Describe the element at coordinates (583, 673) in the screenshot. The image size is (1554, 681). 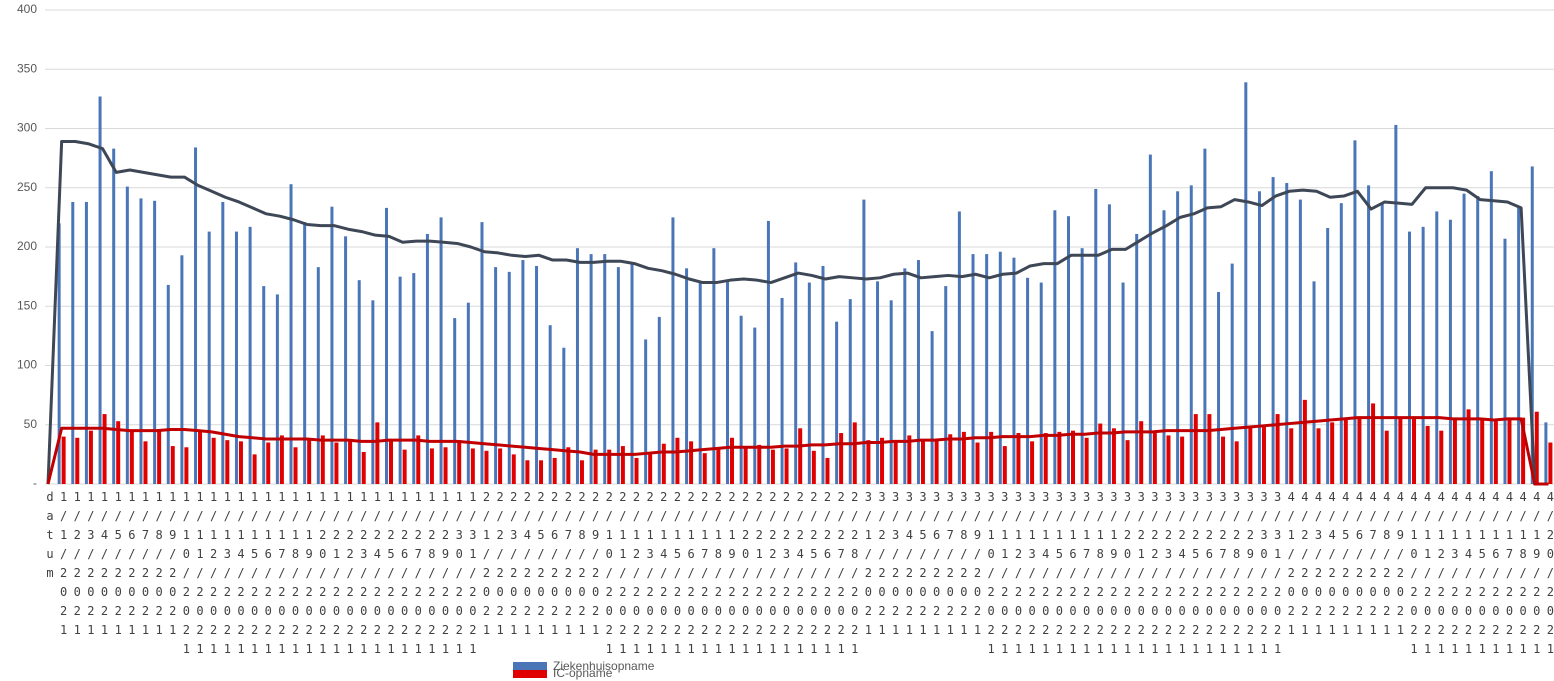
I see `legend-label: IC-opname` at that location.